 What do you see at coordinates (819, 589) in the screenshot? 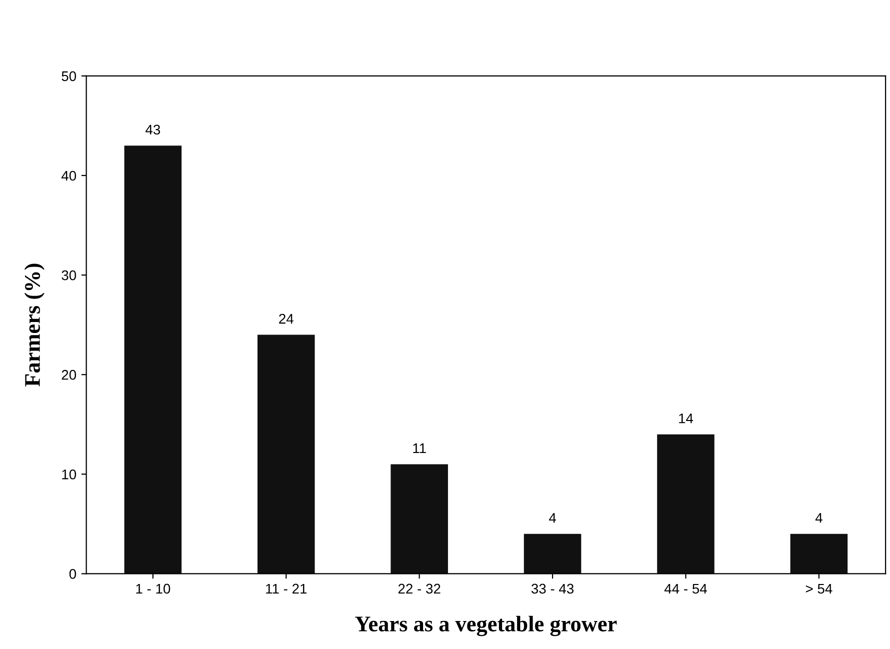
I see `x-tick-label: > 54` at bounding box center [819, 589].